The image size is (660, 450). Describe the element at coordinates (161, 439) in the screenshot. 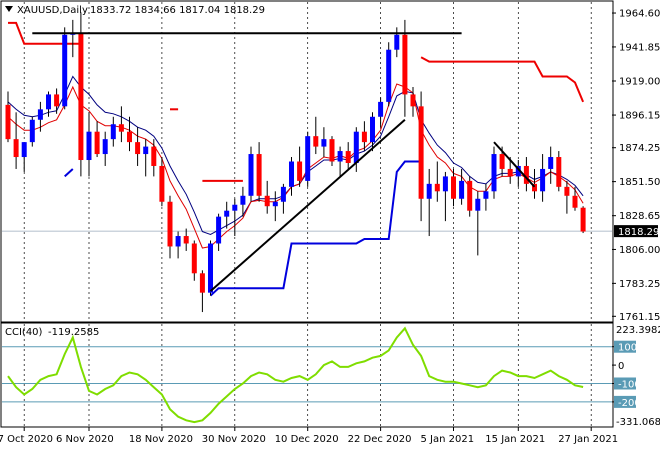

I see `date-tick-label: 18 Nov 2020` at that location.